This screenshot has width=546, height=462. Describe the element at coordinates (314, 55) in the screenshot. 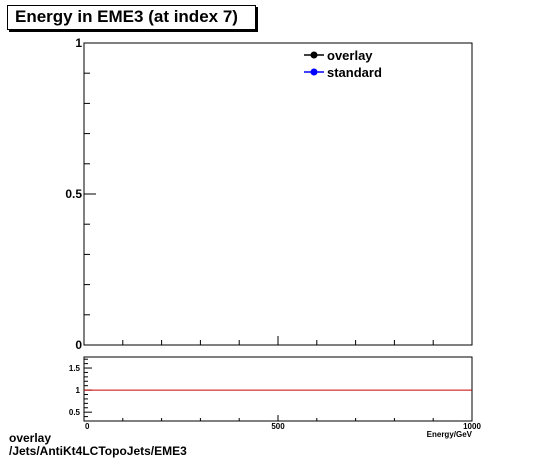

I see `legend-marker-overlay` at that location.